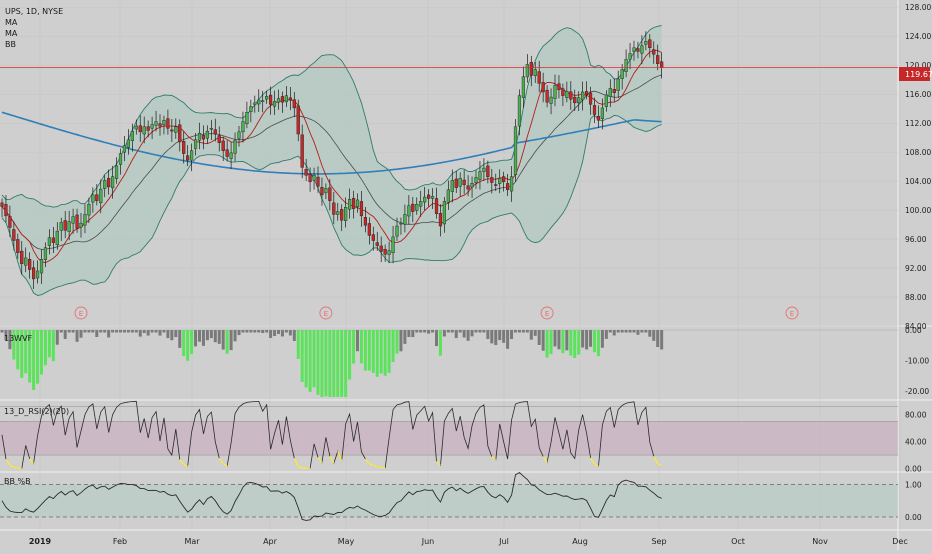 The image size is (932, 554). What do you see at coordinates (34, 11) in the screenshot?
I see `symbol-label: UPS, 1D, NYSE` at bounding box center [34, 11].